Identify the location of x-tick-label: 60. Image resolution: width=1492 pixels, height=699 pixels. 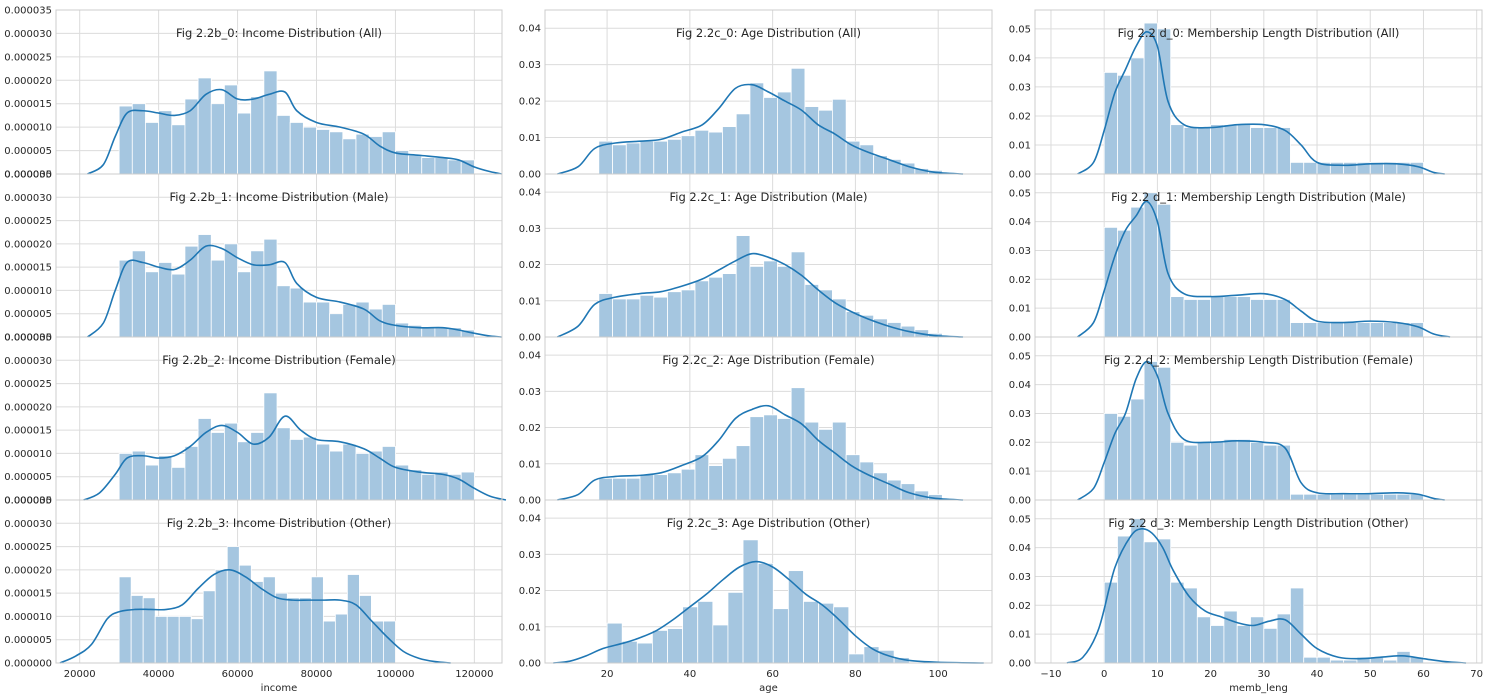
(1423, 674).